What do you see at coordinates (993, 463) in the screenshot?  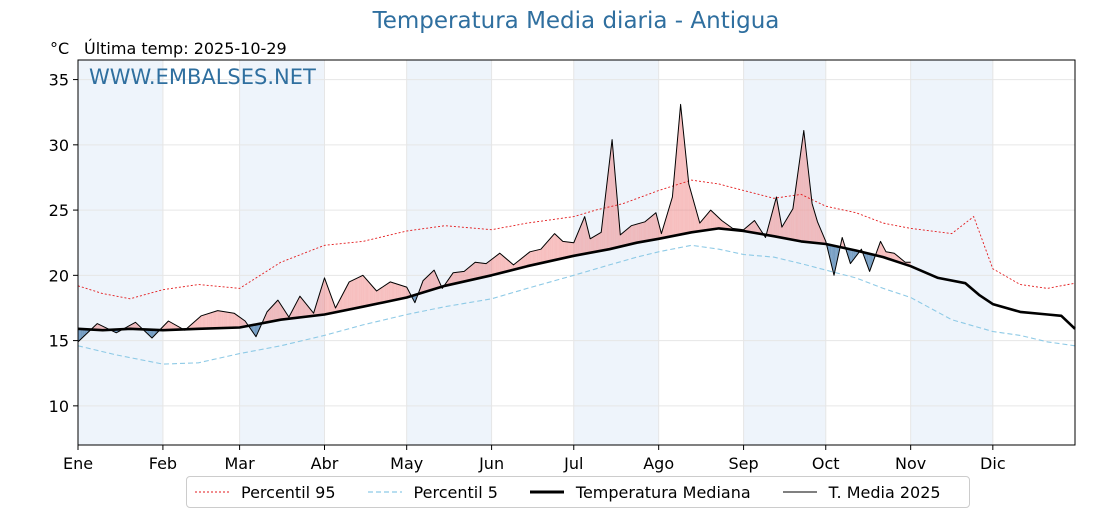 I see `x-tick-label: Dic` at bounding box center [993, 463].